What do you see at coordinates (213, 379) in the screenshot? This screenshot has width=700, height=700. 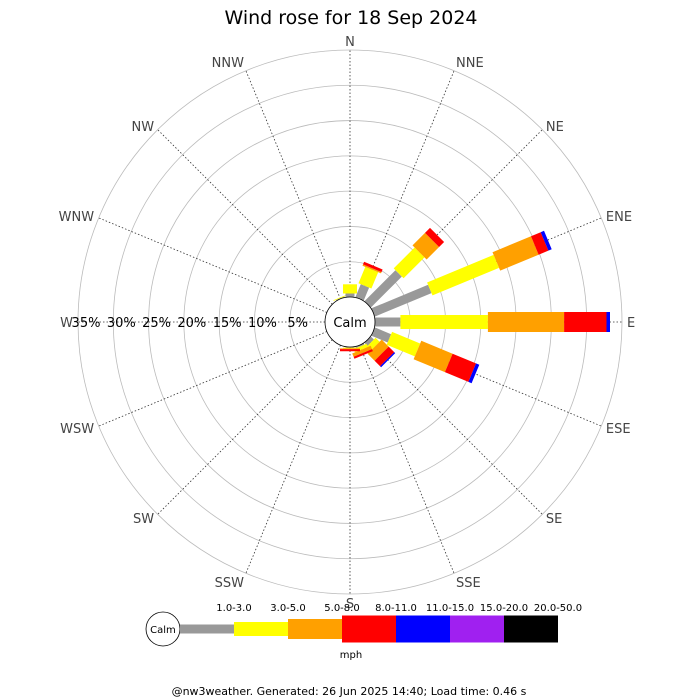 I see `spoke-wsw` at bounding box center [213, 379].